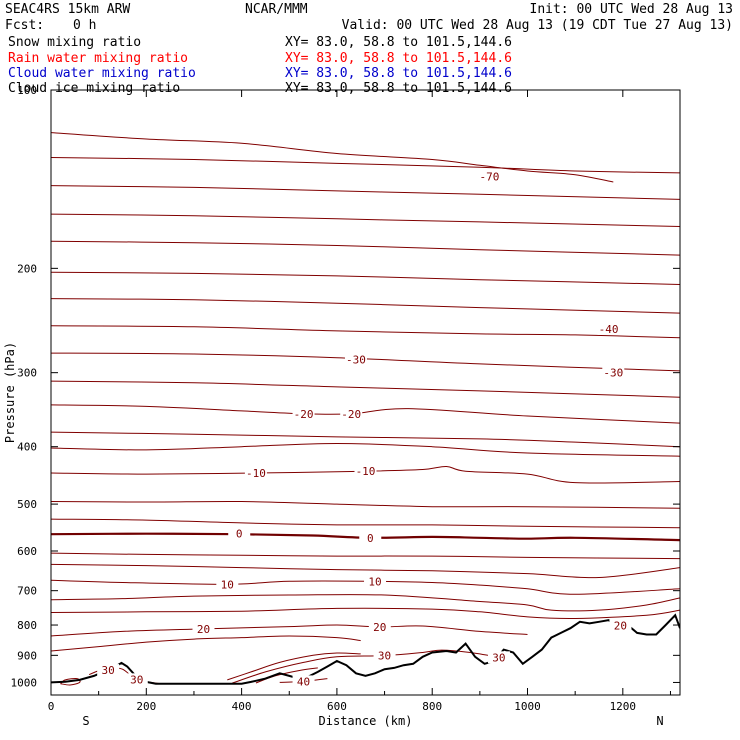 The width and height of the screenshot is (740, 740). Describe the element at coordinates (24, 682) in the screenshot. I see `y-tick-label: 1000` at that location.